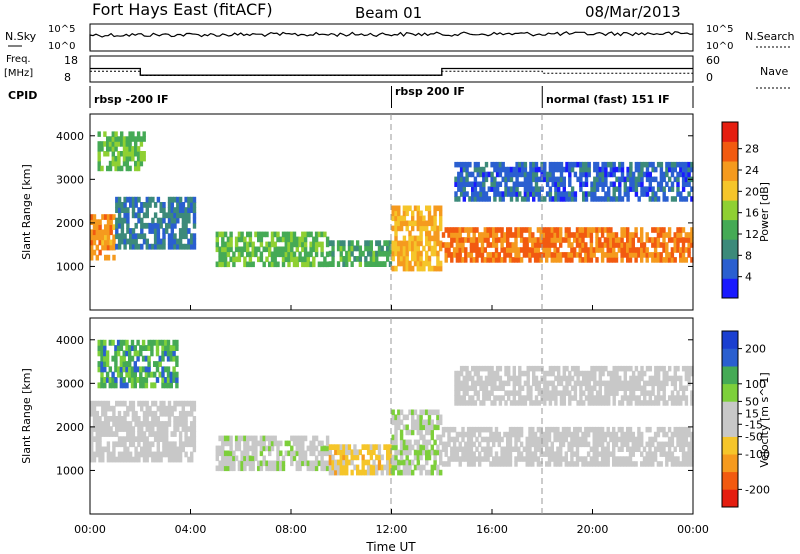 This screenshot has height=554, width=800. I want to click on colorbar-swatch, so click(730, 410).